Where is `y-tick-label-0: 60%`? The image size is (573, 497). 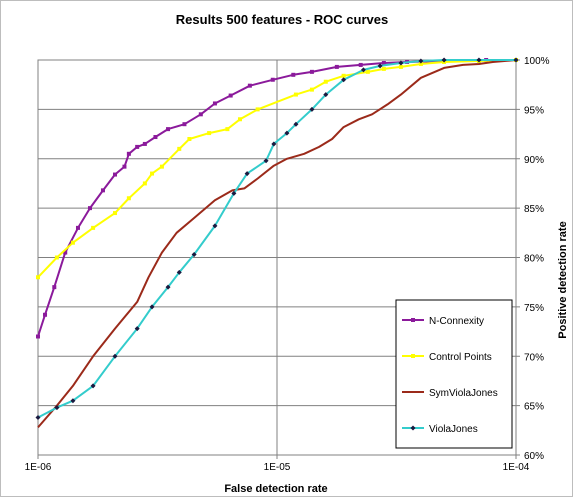 y-tick-label-0: 60% is located at coordinates (534, 456).